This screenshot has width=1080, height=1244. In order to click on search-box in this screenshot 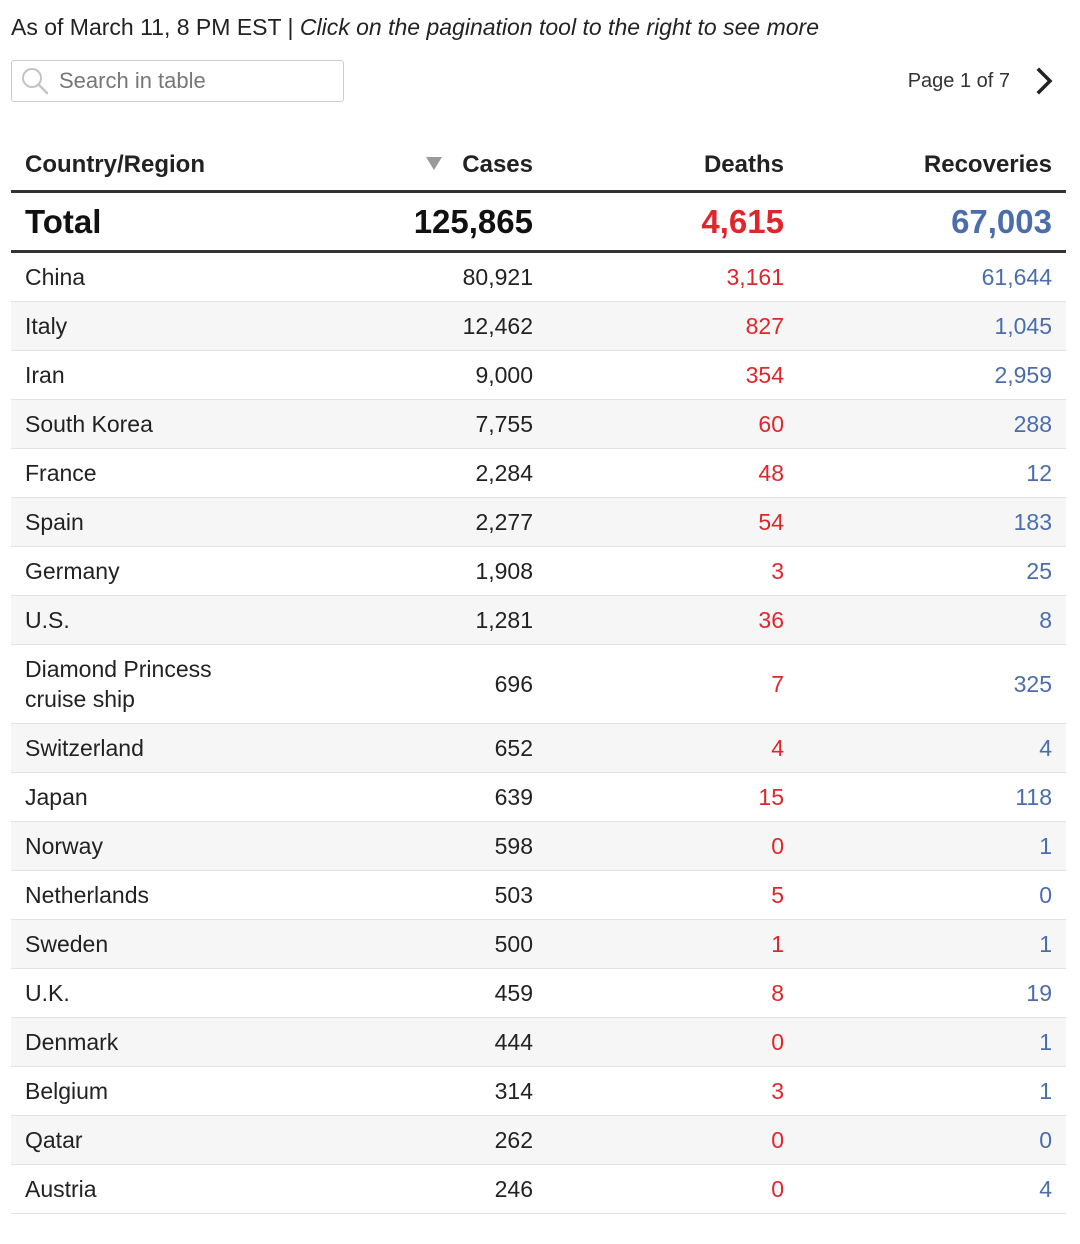, I will do `click(177, 81)`.